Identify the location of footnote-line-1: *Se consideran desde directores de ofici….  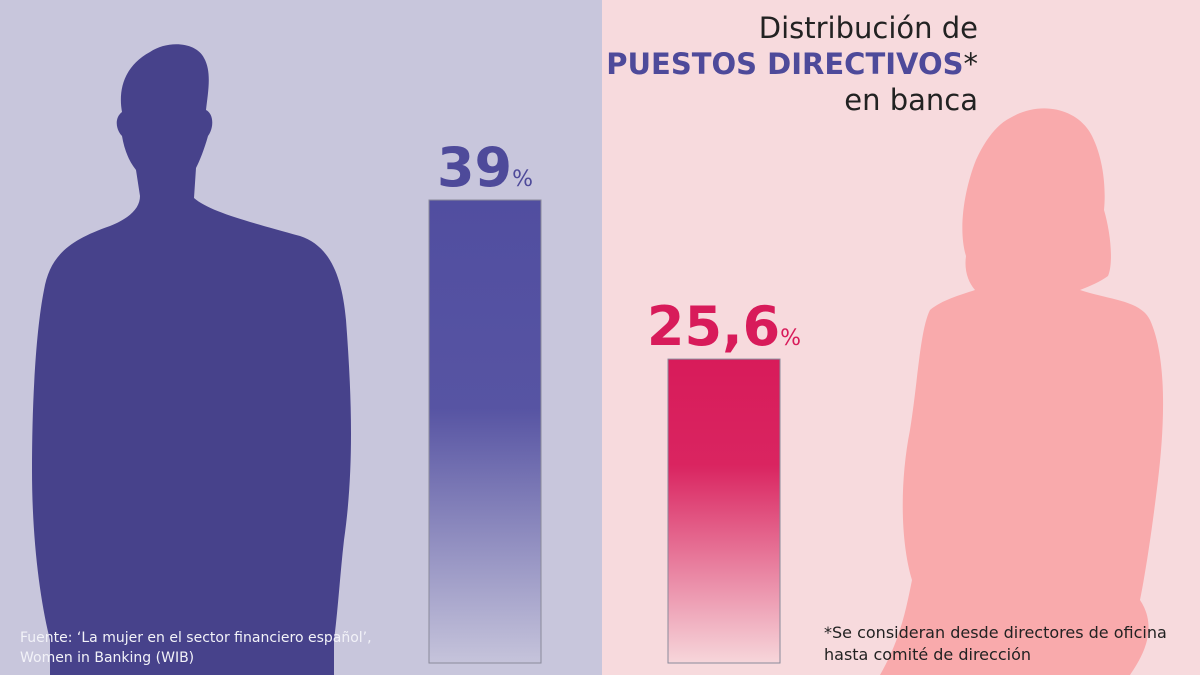
(995, 632).